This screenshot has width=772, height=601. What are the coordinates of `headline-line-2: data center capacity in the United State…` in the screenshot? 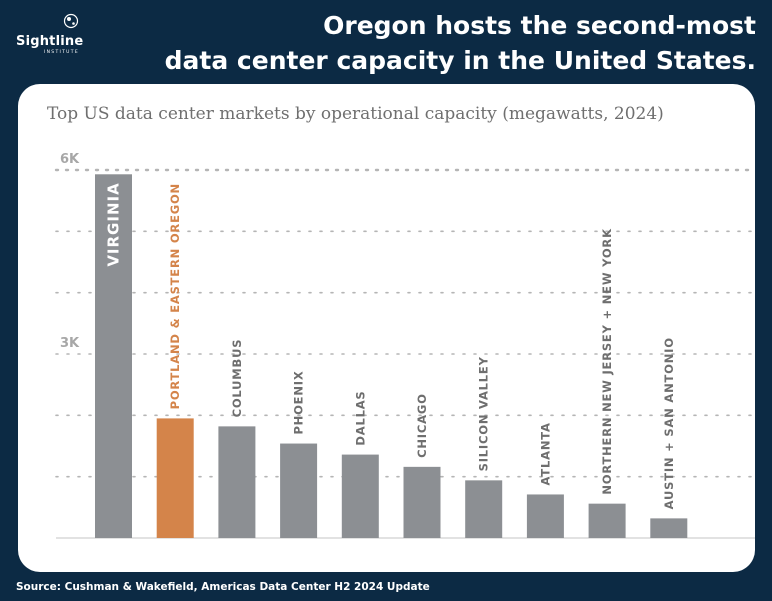 It's located at (460, 60).